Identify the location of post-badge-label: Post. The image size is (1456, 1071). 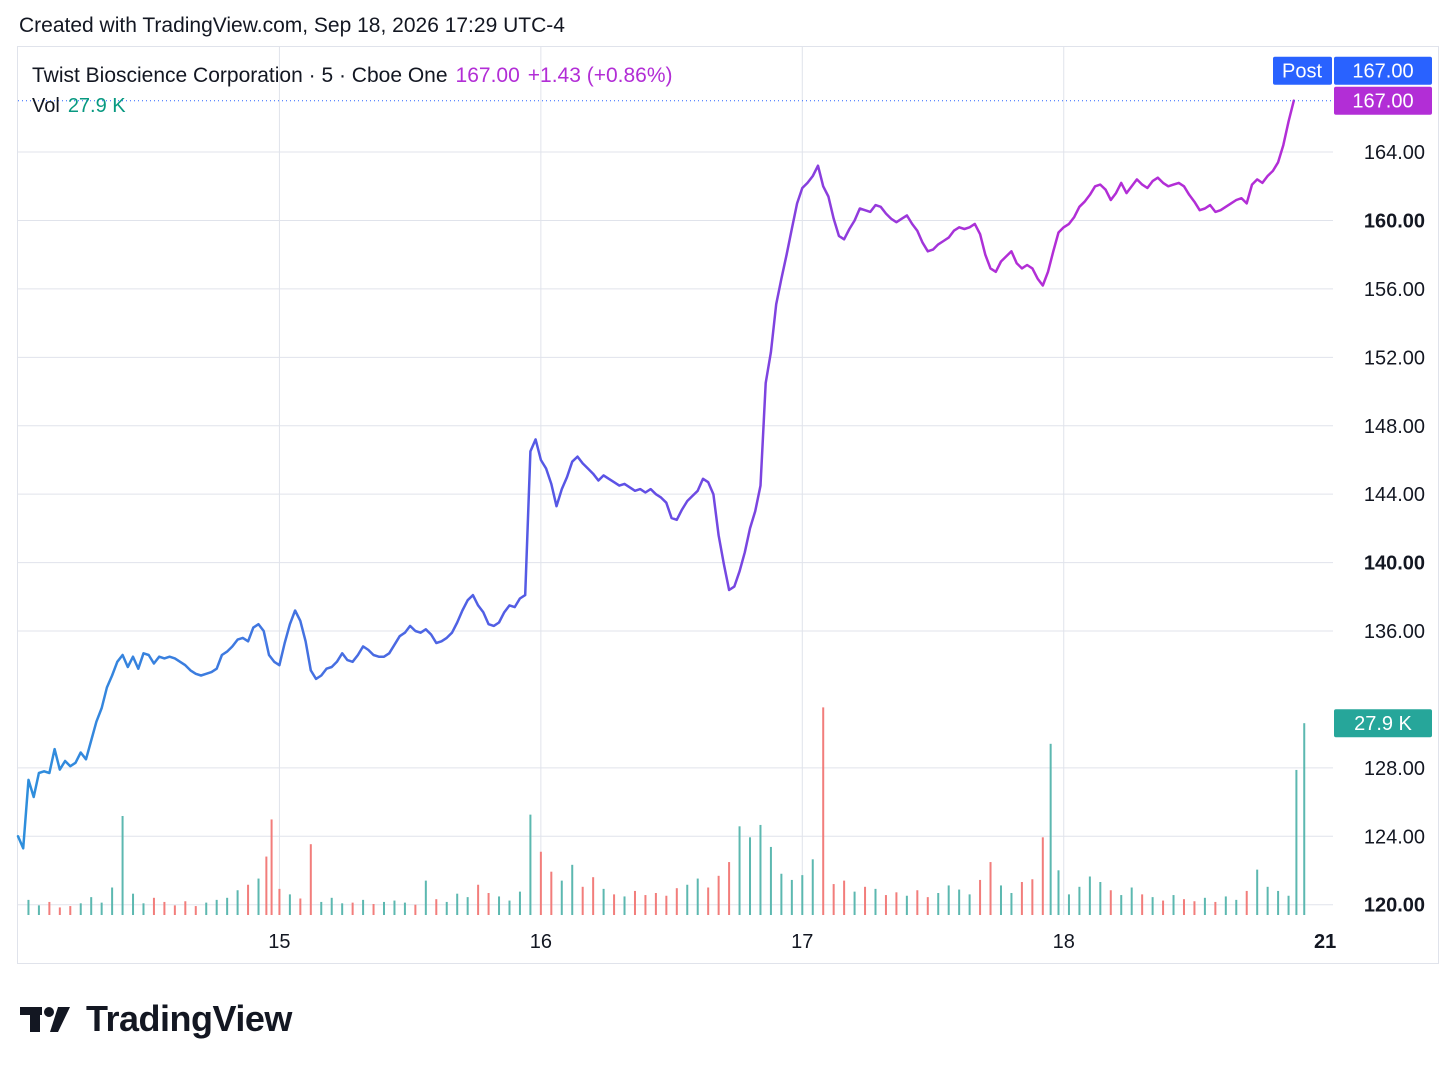
(1302, 72).